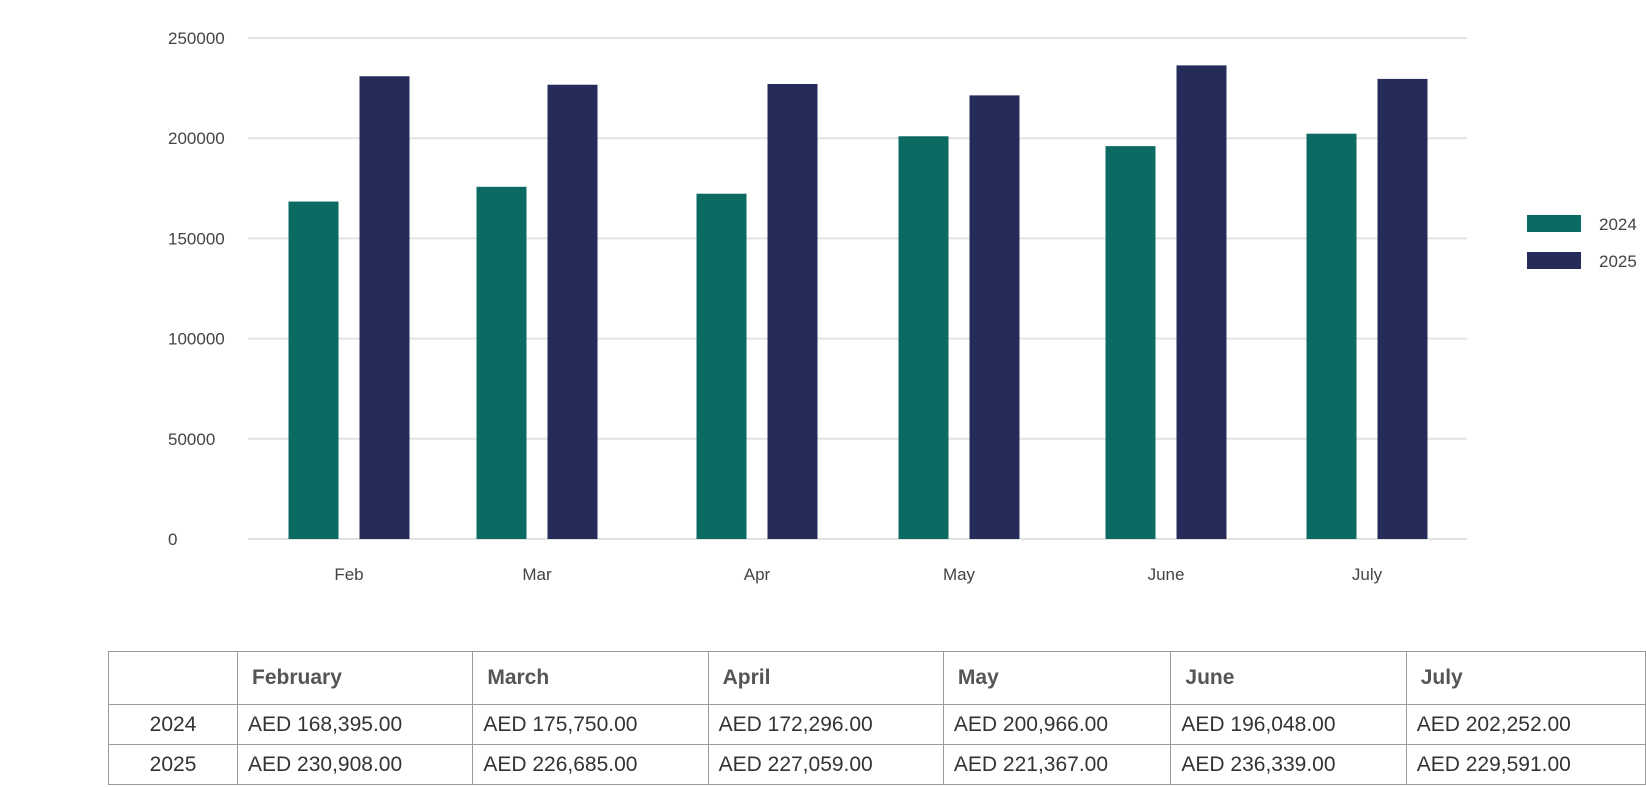 Image resolution: width=1646 pixels, height=787 pixels. Describe the element at coordinates (1402, 309) in the screenshot. I see `bar-2025-july` at that location.